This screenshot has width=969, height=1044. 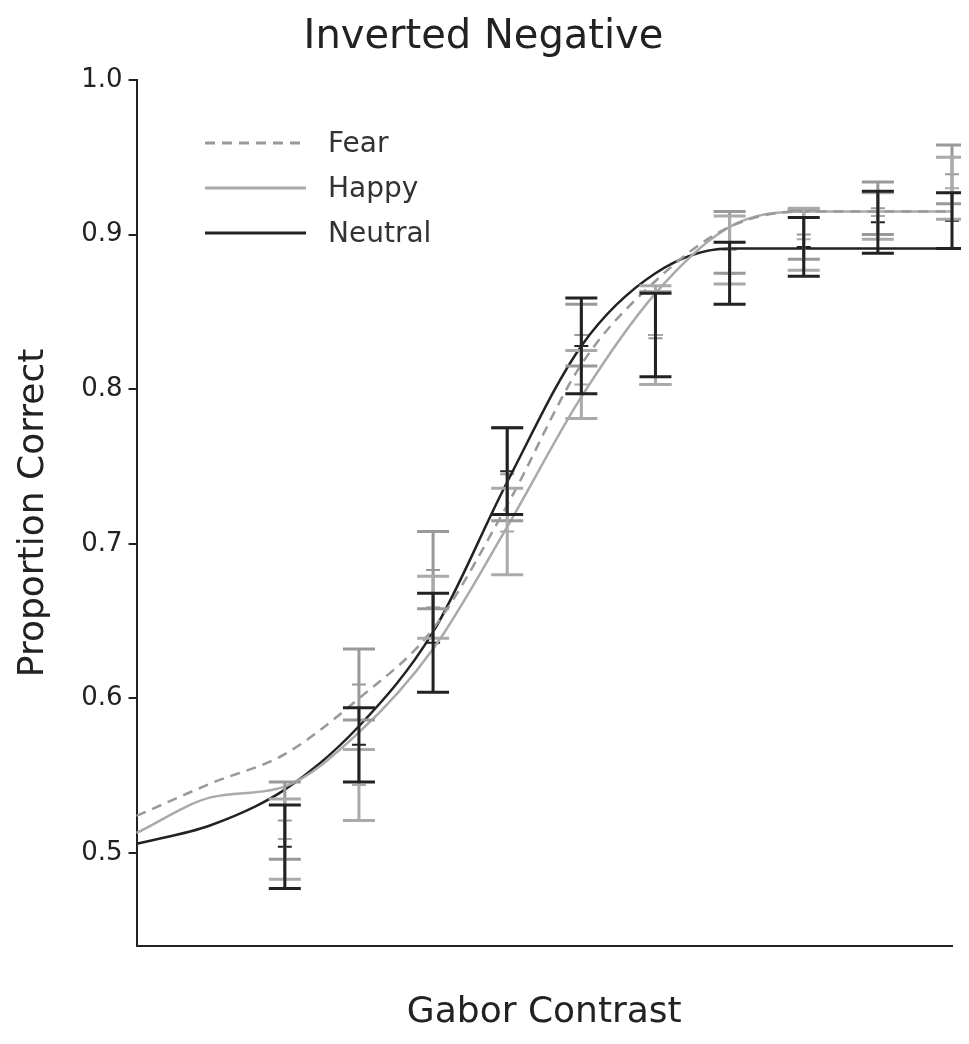 What do you see at coordinates (483, 34) in the screenshot?
I see `chart-title: Inverted Negative` at bounding box center [483, 34].